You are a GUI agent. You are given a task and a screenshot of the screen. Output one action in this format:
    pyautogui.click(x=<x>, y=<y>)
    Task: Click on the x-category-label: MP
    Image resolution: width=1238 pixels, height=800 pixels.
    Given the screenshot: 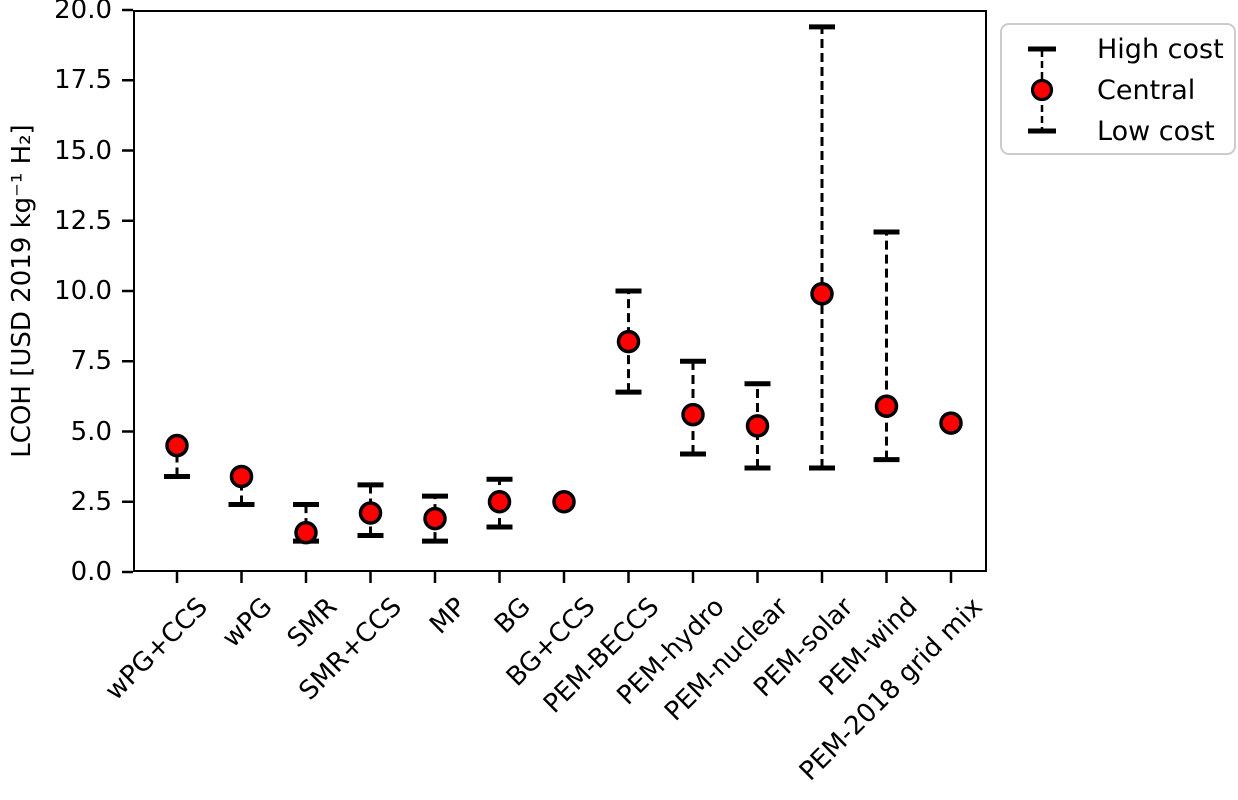 What is the action you would take?
    pyautogui.click(x=448, y=616)
    